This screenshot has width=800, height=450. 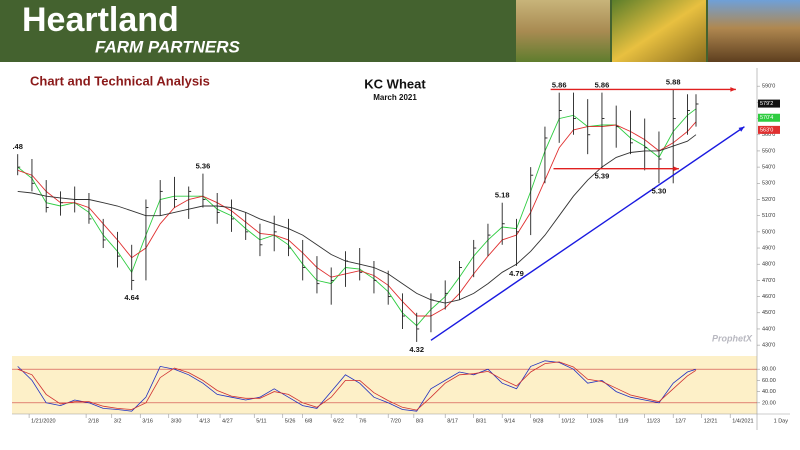 I want to click on osc-tick-label: 60.00, so click(x=769, y=381).